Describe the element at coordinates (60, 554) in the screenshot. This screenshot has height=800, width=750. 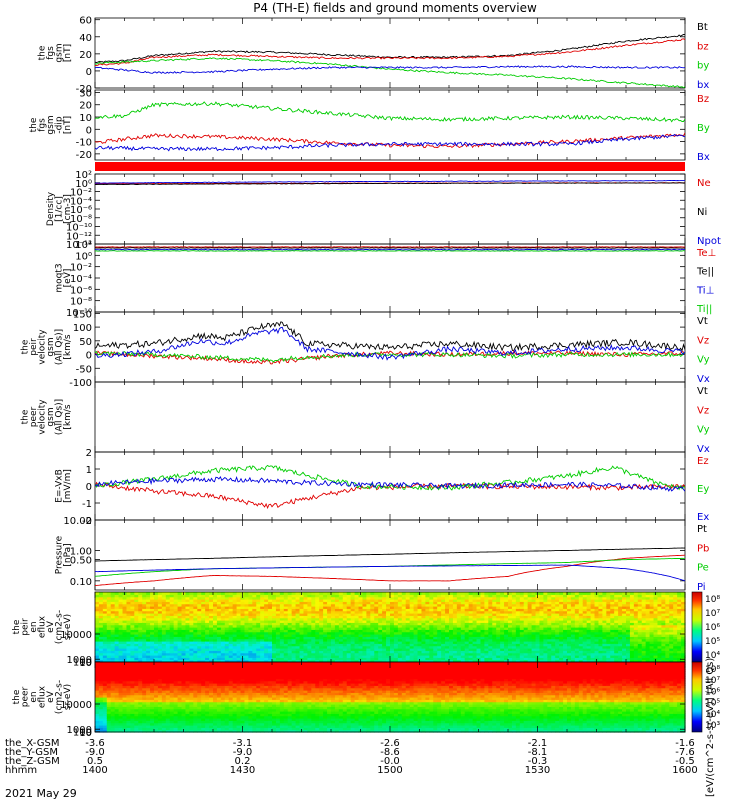
I see `y-axis-label-line: Pressure` at that location.